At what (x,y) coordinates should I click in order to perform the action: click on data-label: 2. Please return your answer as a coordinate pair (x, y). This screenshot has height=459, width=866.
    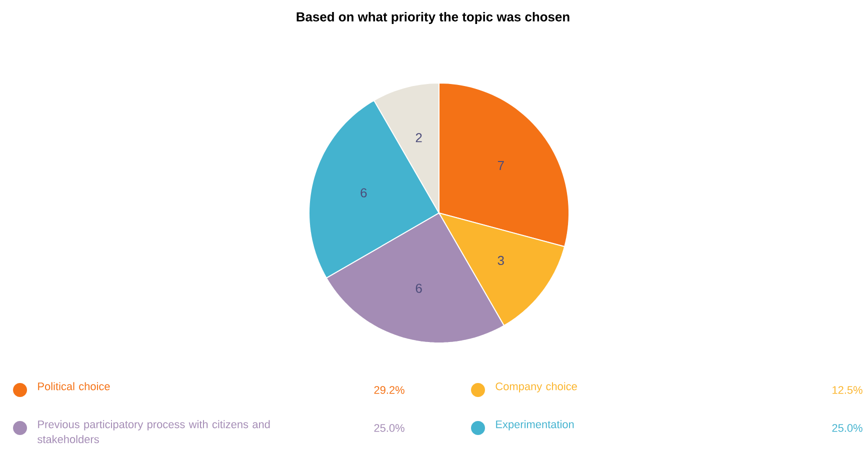
    Looking at the image, I should click on (419, 137).